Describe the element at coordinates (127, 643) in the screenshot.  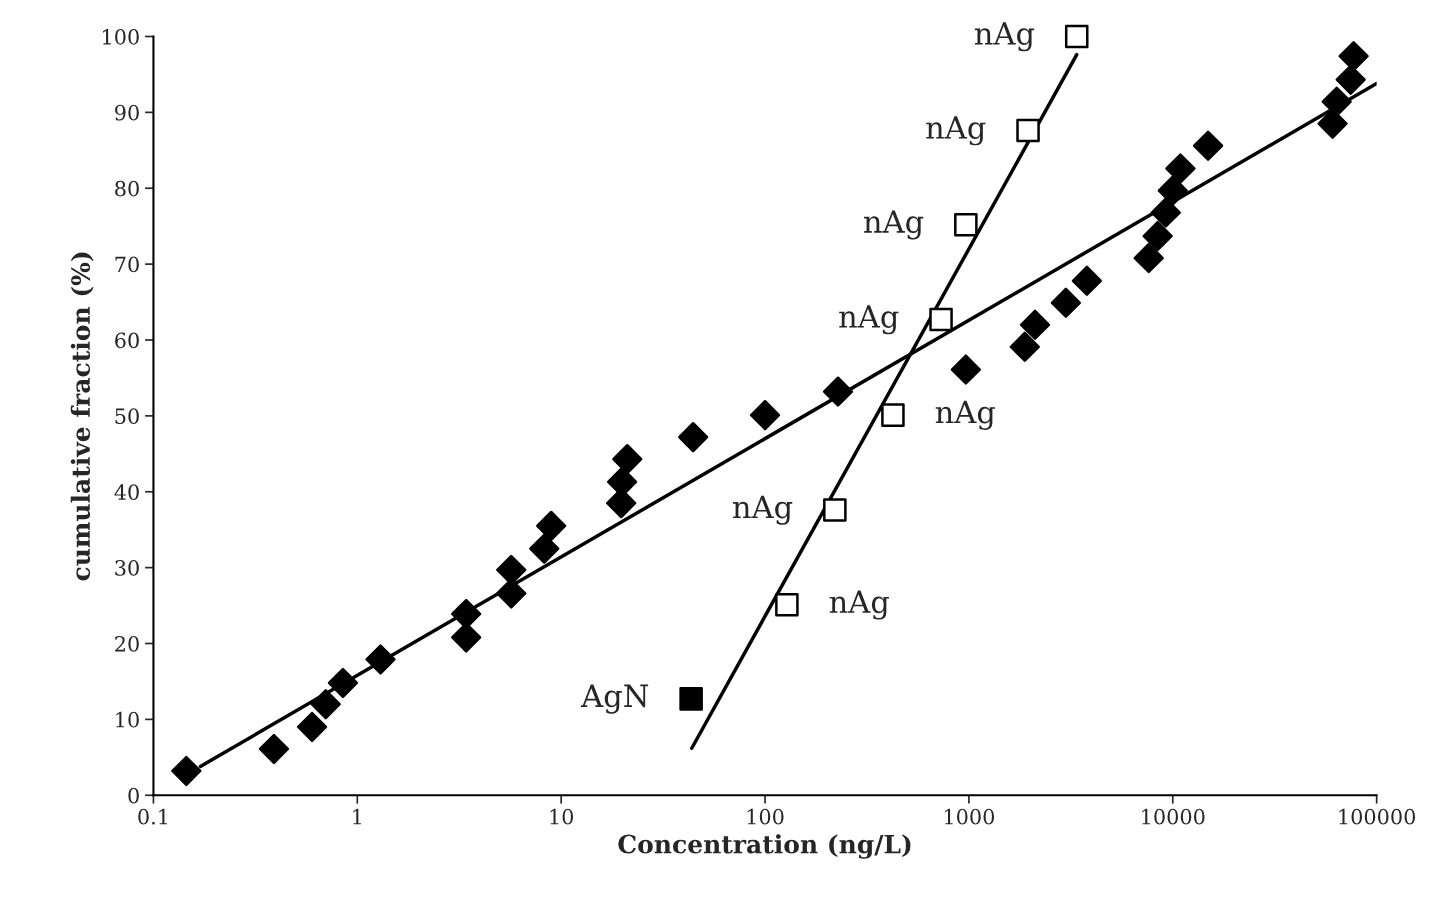
I see `y-tick-label: 20` at that location.